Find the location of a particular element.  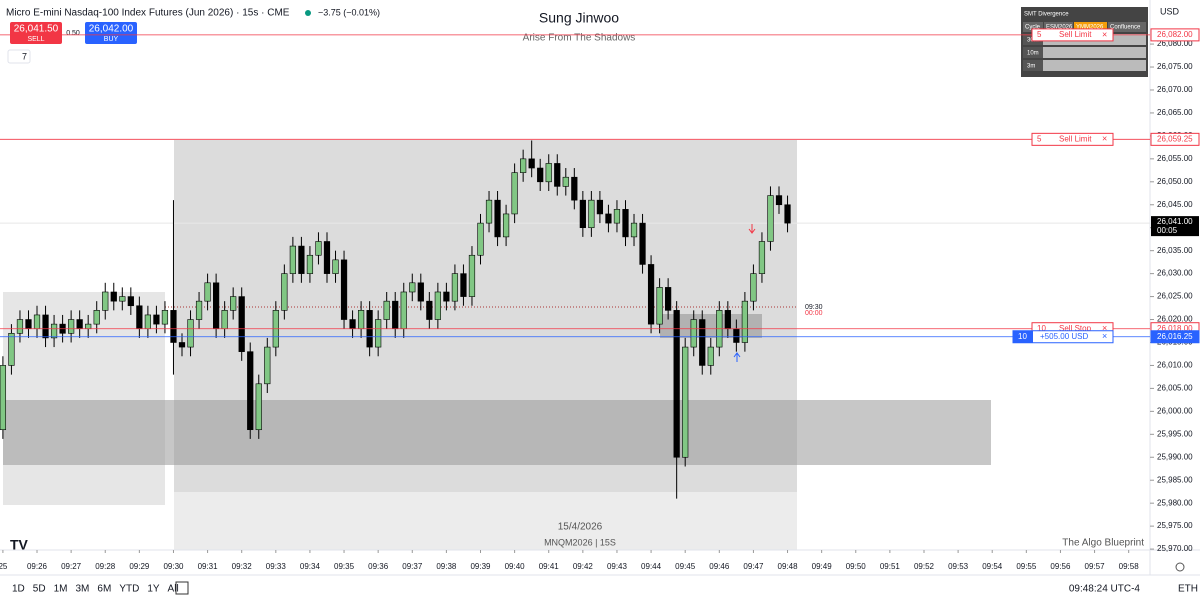

x-tick-label: 09:38 is located at coordinates (446, 566).